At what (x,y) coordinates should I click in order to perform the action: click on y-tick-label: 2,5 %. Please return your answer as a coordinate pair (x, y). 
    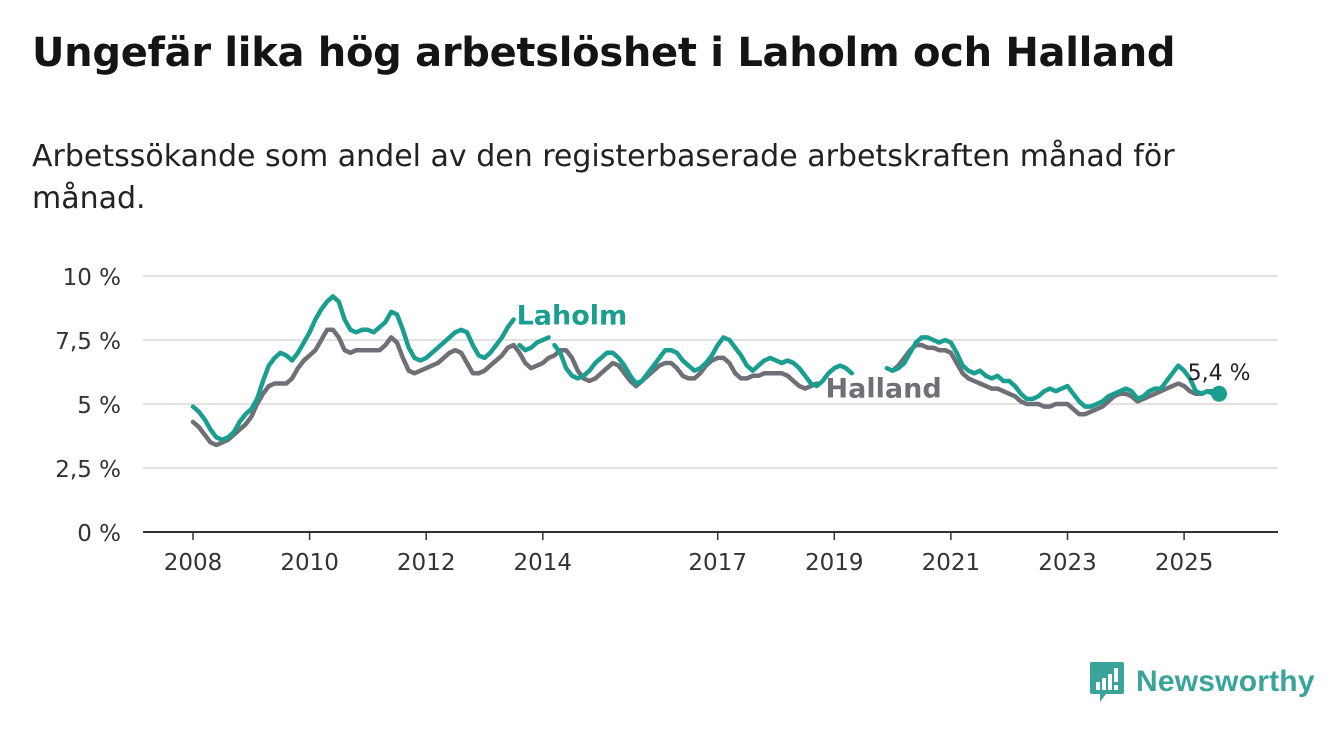
    Looking at the image, I should click on (88, 470).